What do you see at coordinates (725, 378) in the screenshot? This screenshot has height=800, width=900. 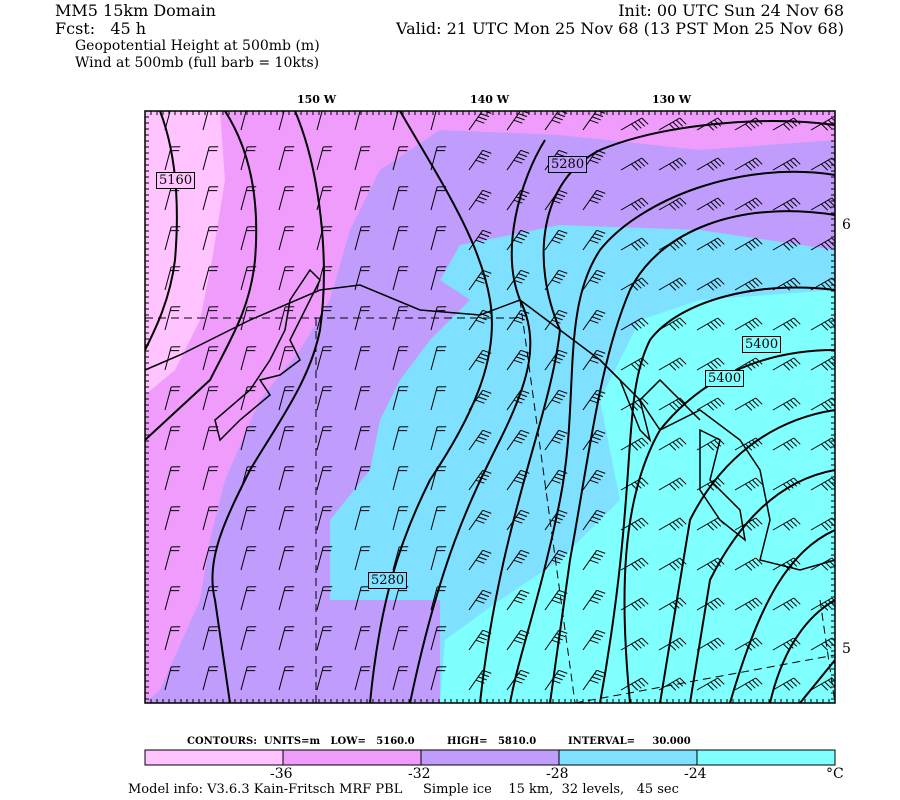 I see `contour-label-5400-left: 5400` at bounding box center [725, 378].